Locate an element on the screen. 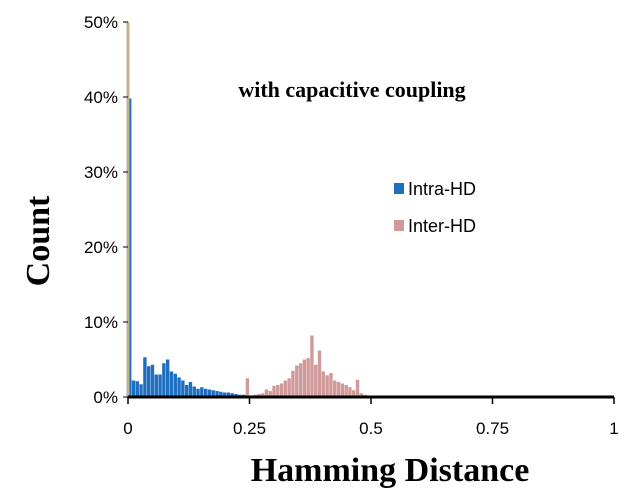  x-tick-label: 1 is located at coordinates (613, 428).